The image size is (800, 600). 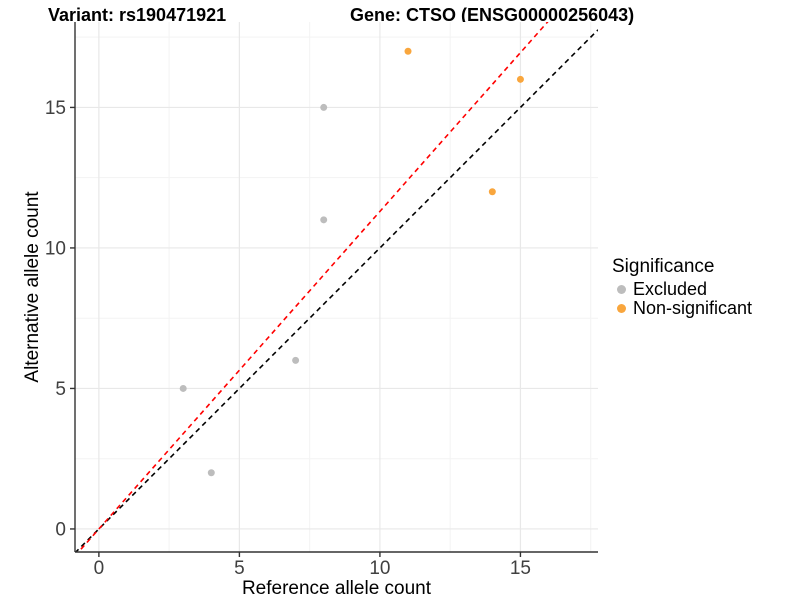 I want to click on legend-title: Significance, so click(x=663, y=266).